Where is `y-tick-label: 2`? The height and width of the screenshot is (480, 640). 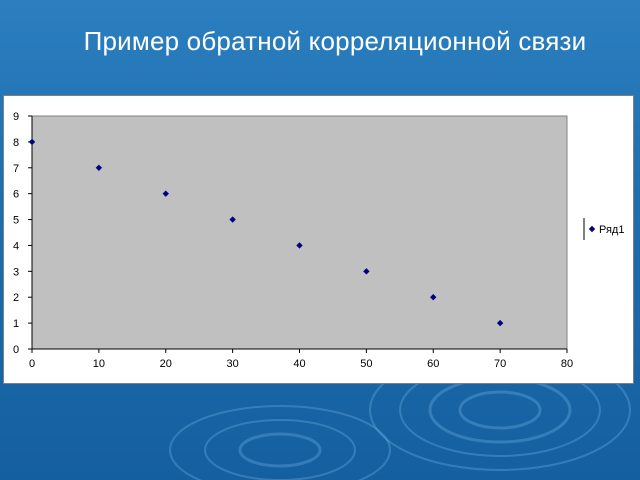 y-tick-label: 2 is located at coordinates (16, 298).